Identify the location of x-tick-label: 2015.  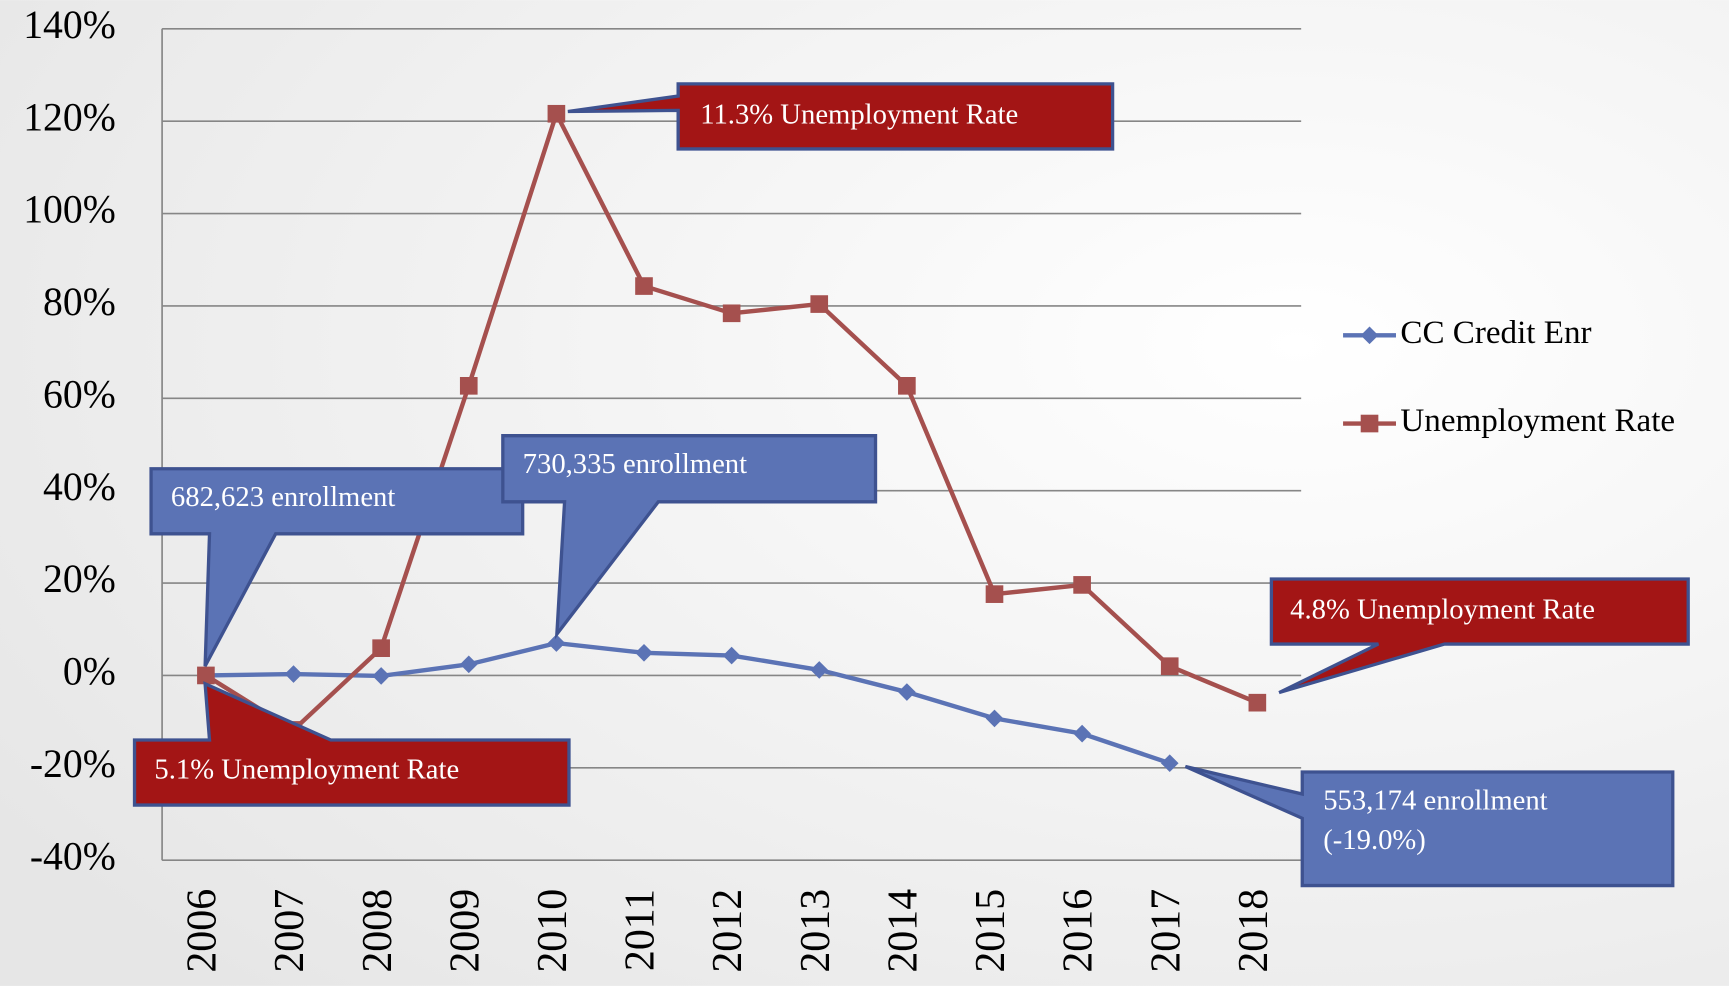
(991, 931).